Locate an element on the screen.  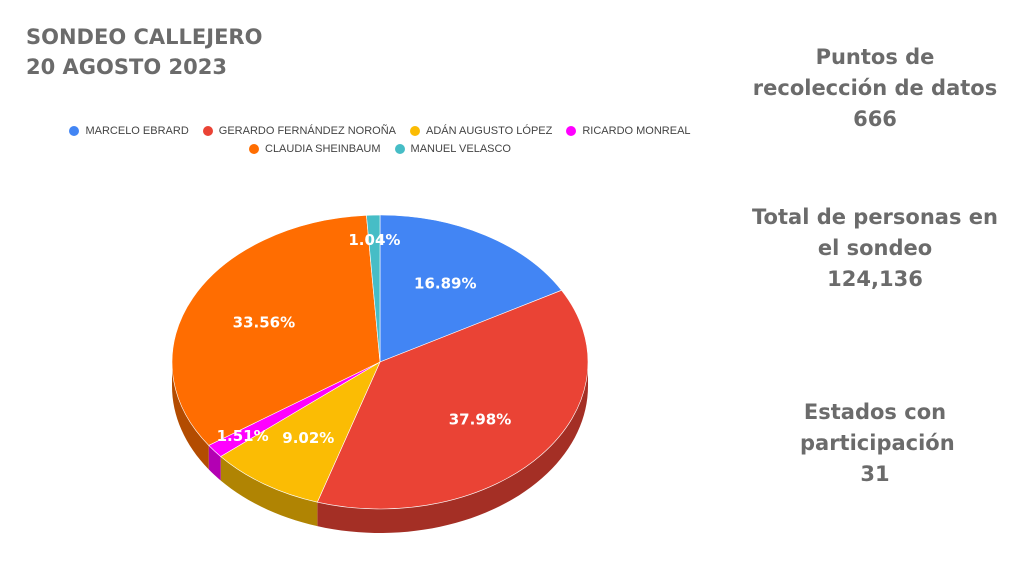
legend-label: ADÁN AUGUSTO LÓPEZ is located at coordinates (489, 131).